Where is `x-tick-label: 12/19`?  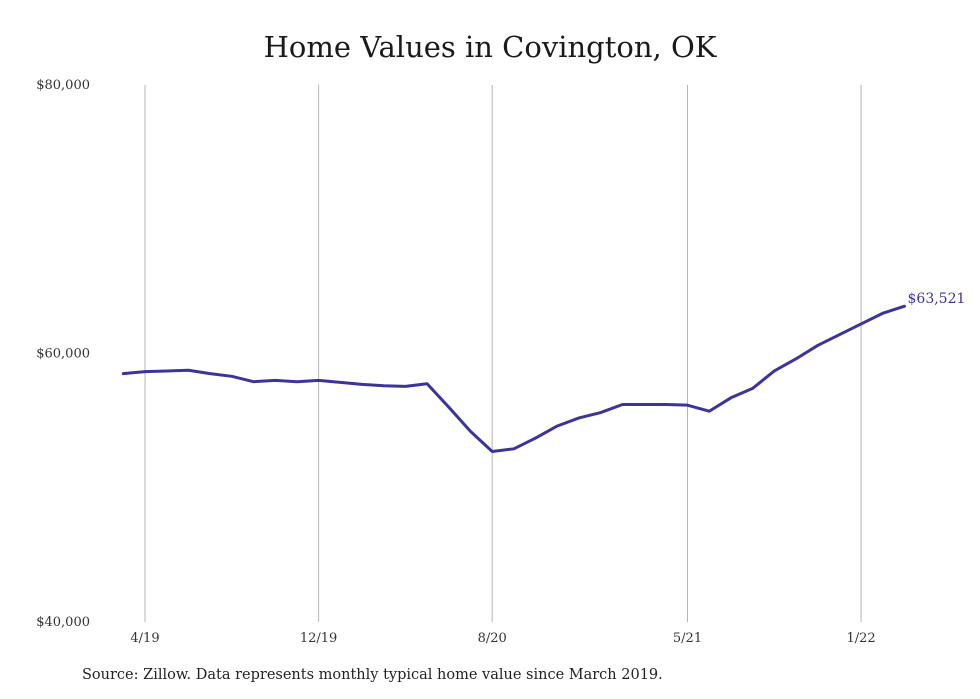
x-tick-label: 12/19 is located at coordinates (318, 638).